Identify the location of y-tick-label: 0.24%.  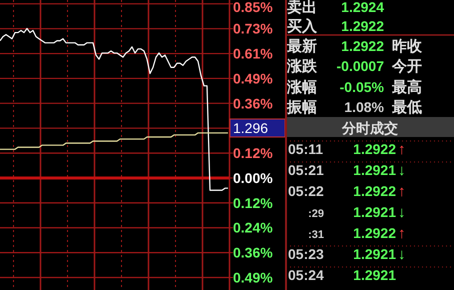
(253, 228).